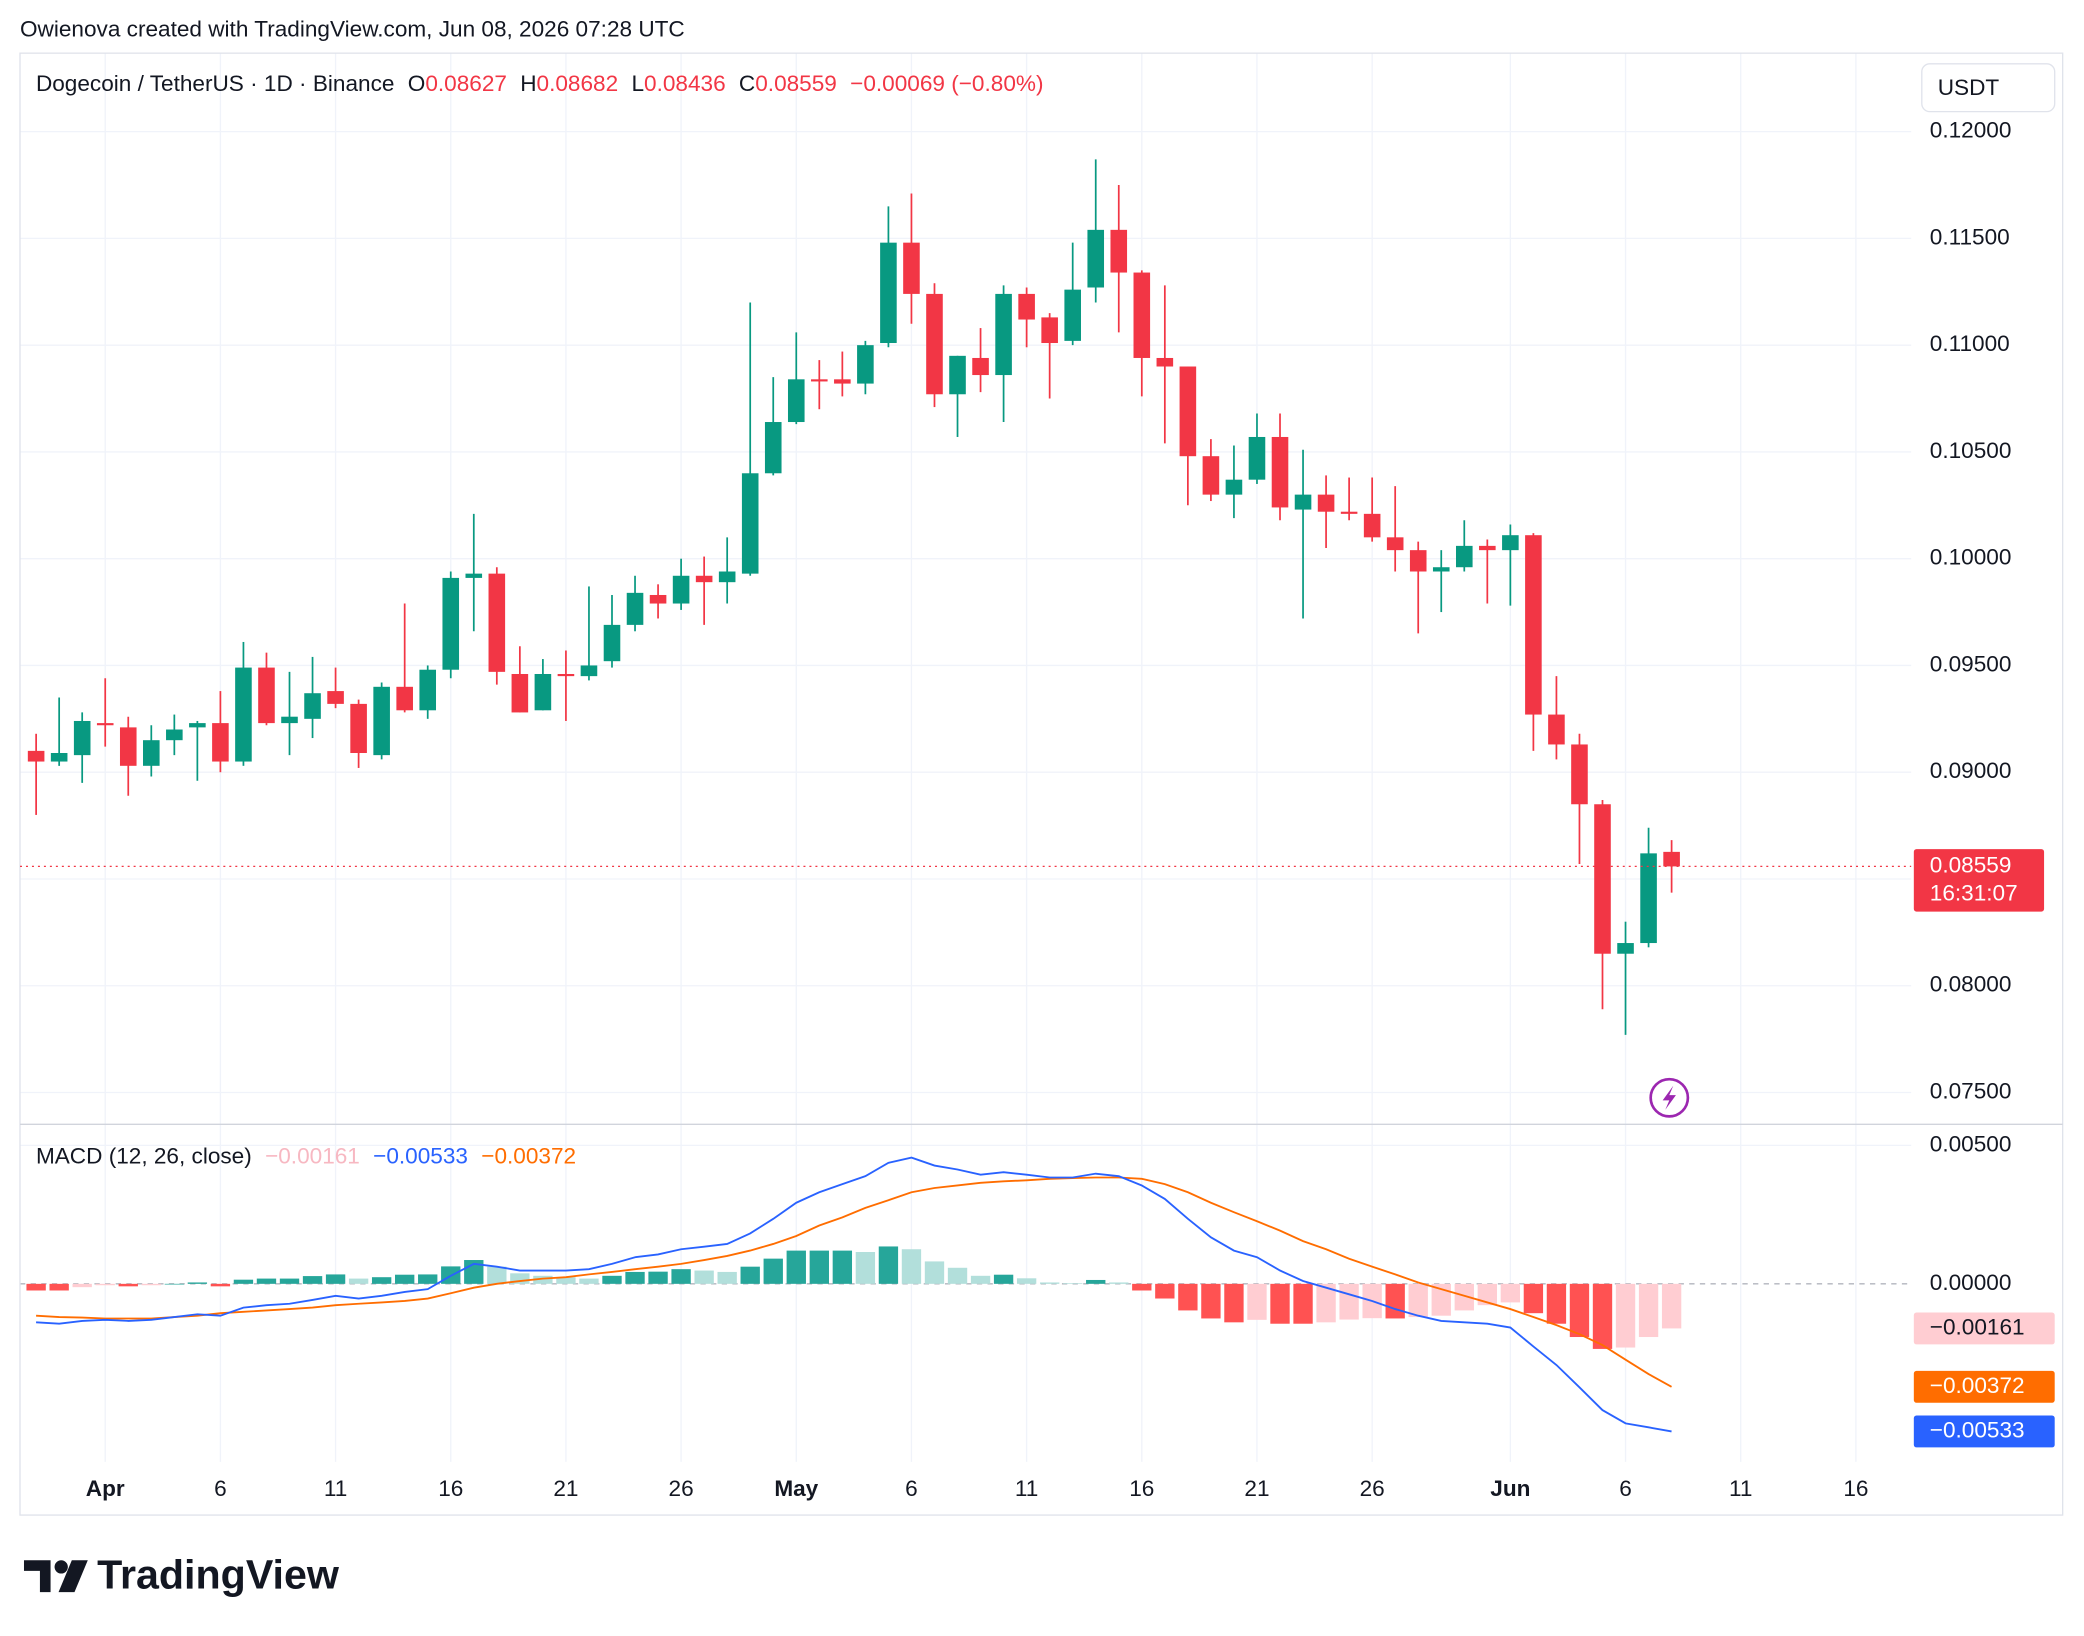 This screenshot has height=1636, width=2084. Describe the element at coordinates (61, 1567) in the screenshot. I see `logo-dot` at that location.